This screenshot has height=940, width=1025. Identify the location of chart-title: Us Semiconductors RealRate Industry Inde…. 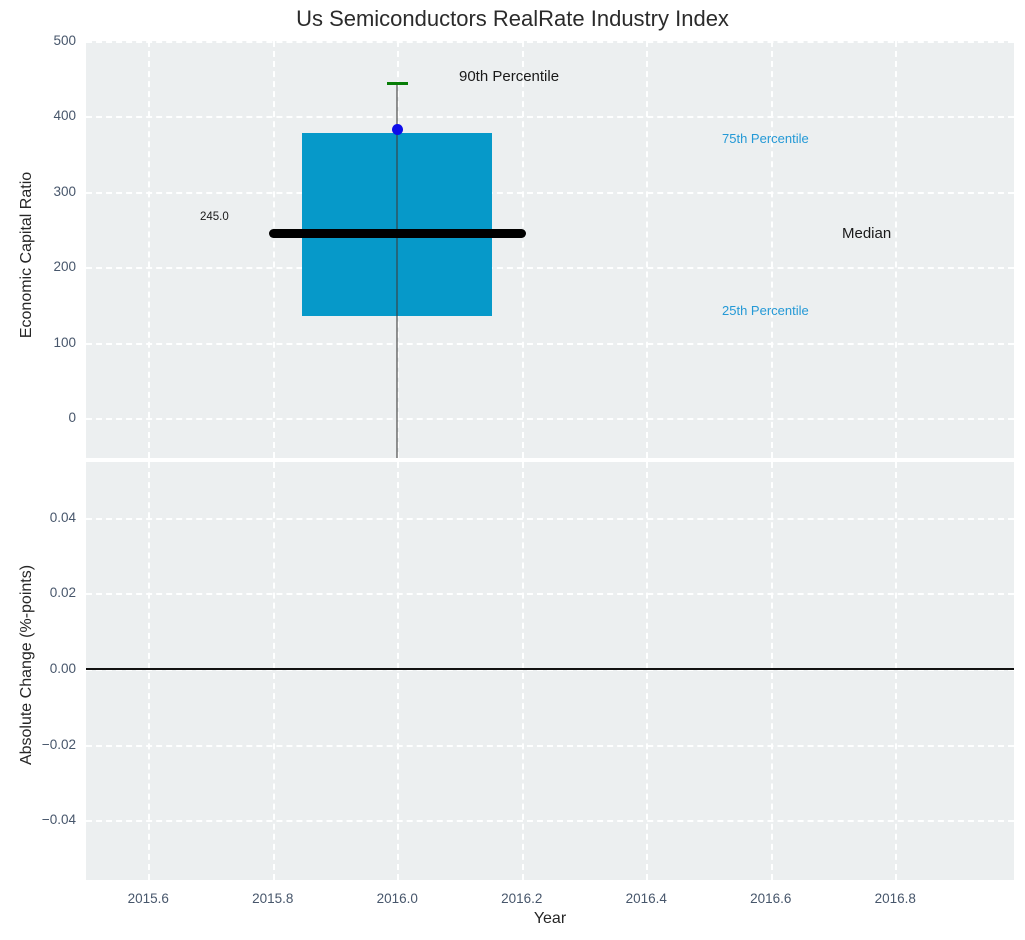
(512, 18).